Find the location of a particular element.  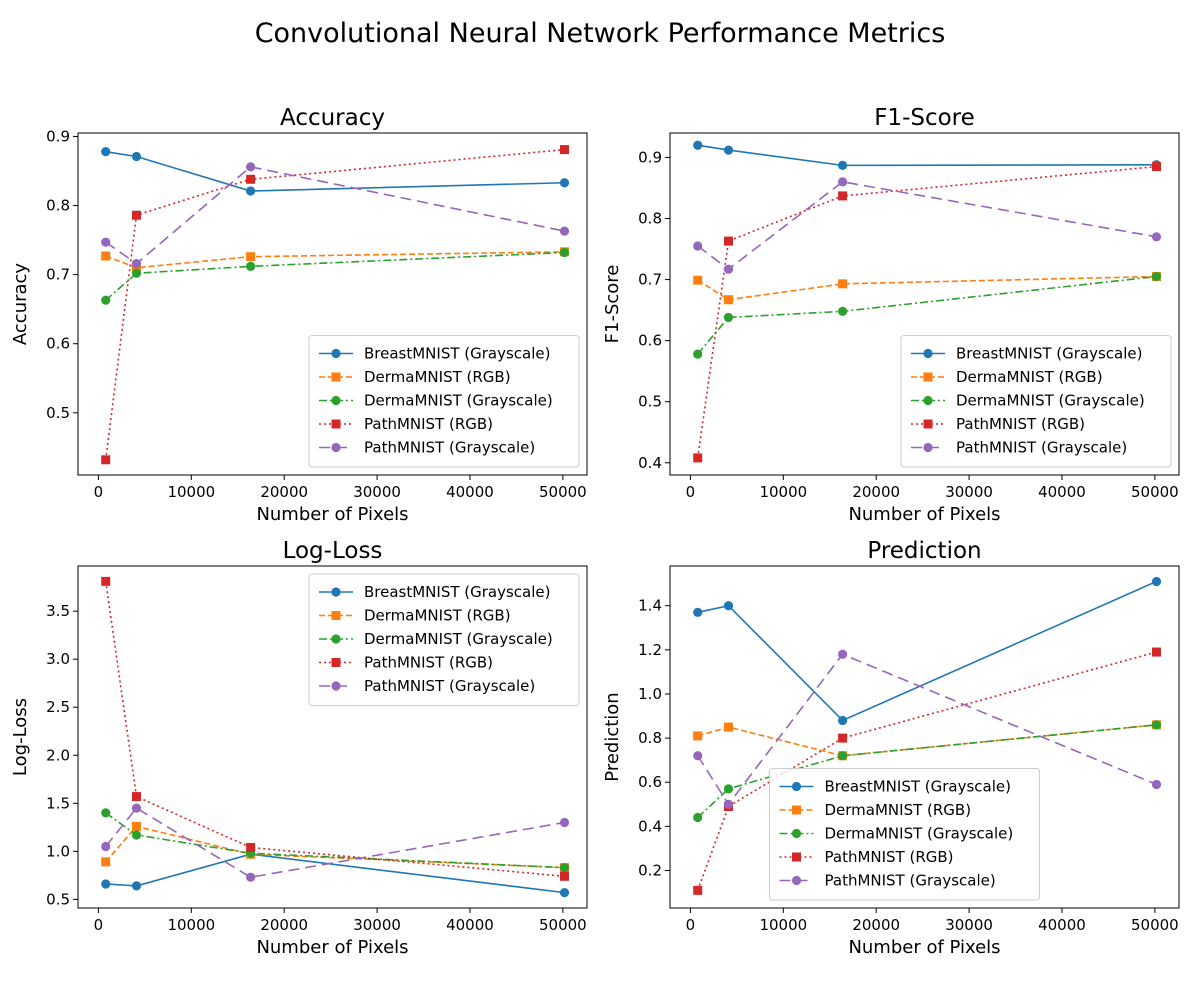

y-tick-label: 1.2 is located at coordinates (650, 650).